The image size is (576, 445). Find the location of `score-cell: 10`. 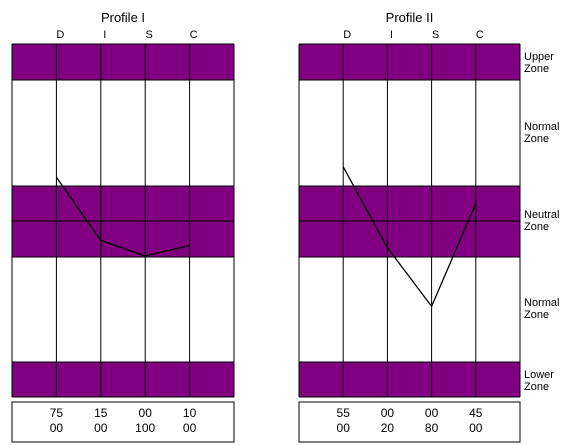

score-cell: 10 is located at coordinates (190, 413).